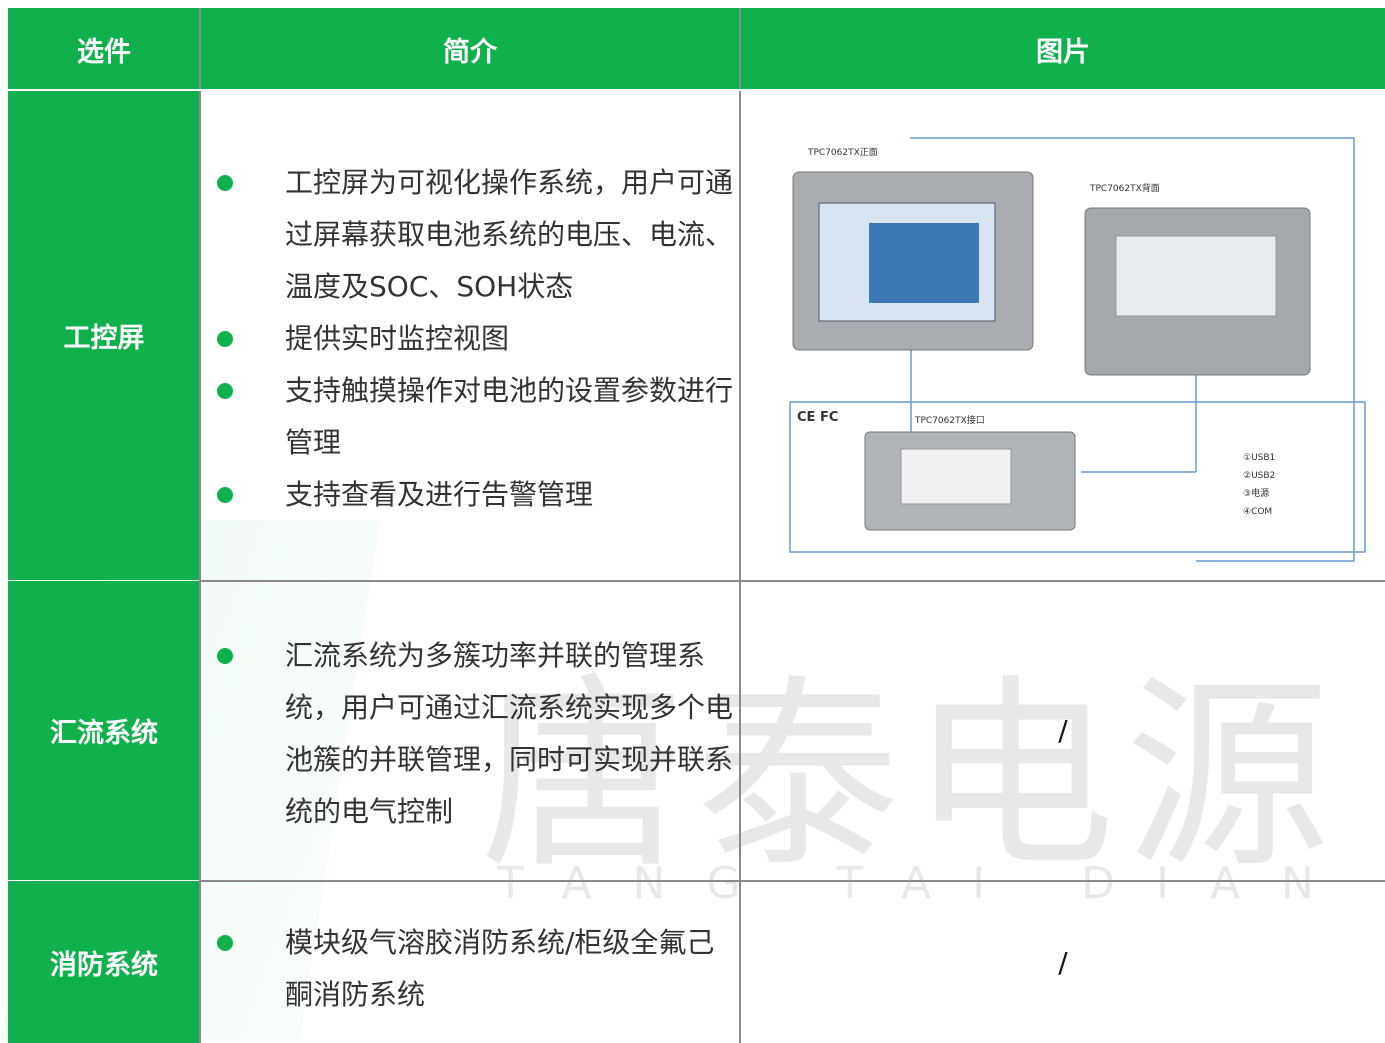  I want to click on watermark-subtitle: TANG TAI DIAN YUAN, so click(941, 883).